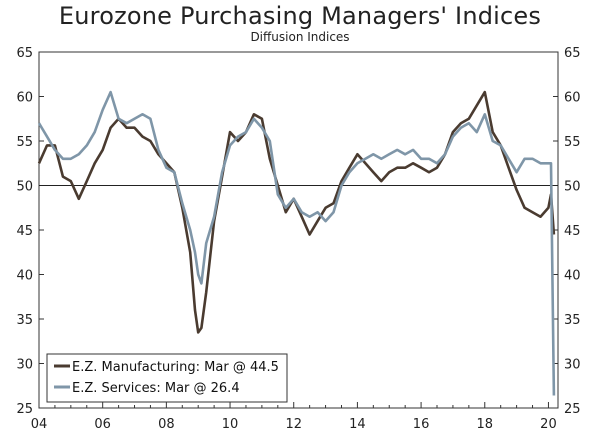  What do you see at coordinates (156, 388) in the screenshot?
I see `legend-label: E.Z. Services: Mar @ 26.4` at bounding box center [156, 388].